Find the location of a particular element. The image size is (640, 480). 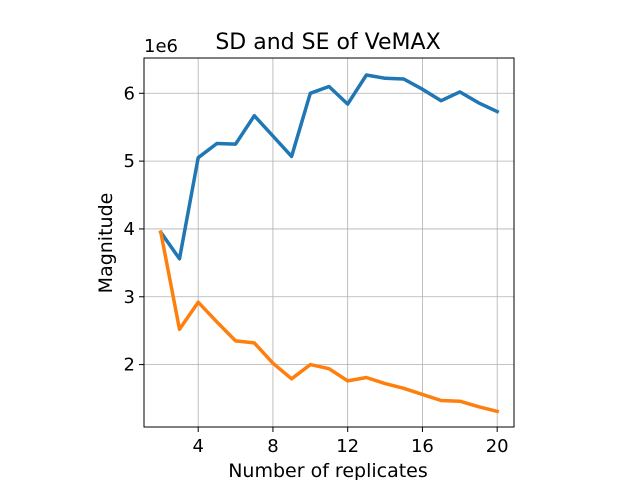

y-tick-label: 6 is located at coordinates (129, 93).